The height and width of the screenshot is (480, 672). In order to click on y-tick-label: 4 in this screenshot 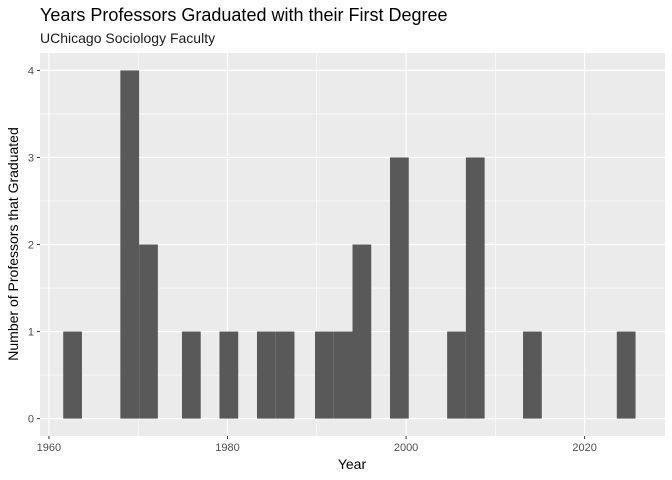, I will do `click(31, 71)`.